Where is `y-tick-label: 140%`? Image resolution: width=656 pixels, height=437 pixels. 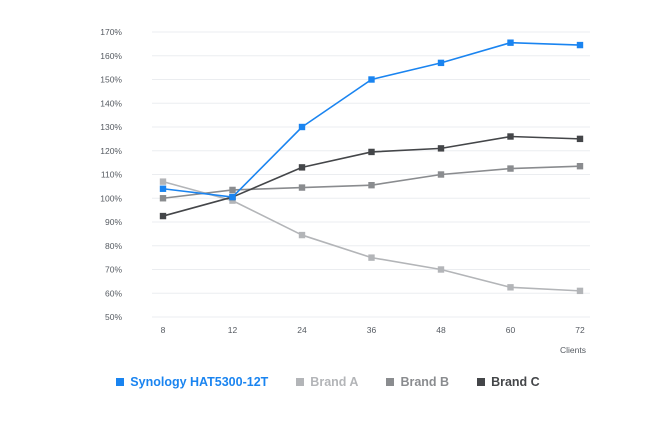
y-tick-label: 140% is located at coordinates (111, 103).